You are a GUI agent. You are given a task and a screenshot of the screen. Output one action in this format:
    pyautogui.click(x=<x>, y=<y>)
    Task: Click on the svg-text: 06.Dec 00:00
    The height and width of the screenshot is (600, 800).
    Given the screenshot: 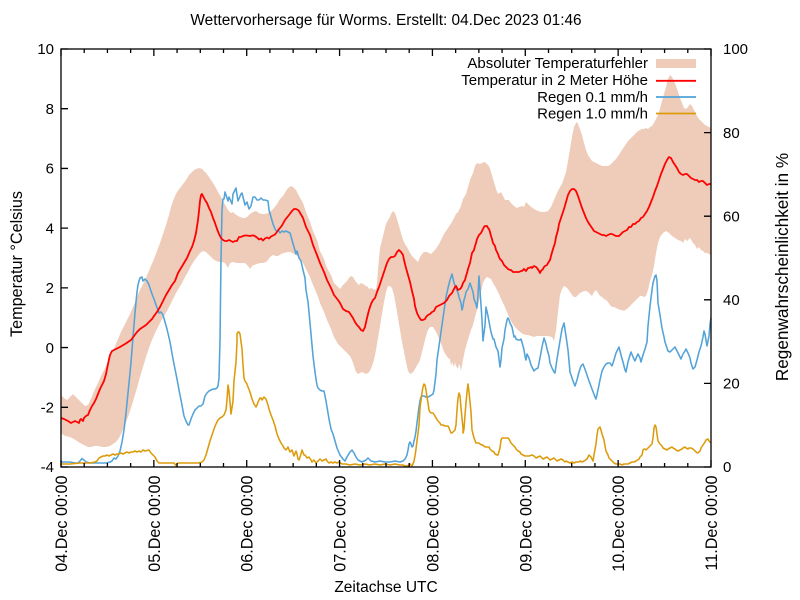 What is the action you would take?
    pyautogui.click(x=248, y=524)
    